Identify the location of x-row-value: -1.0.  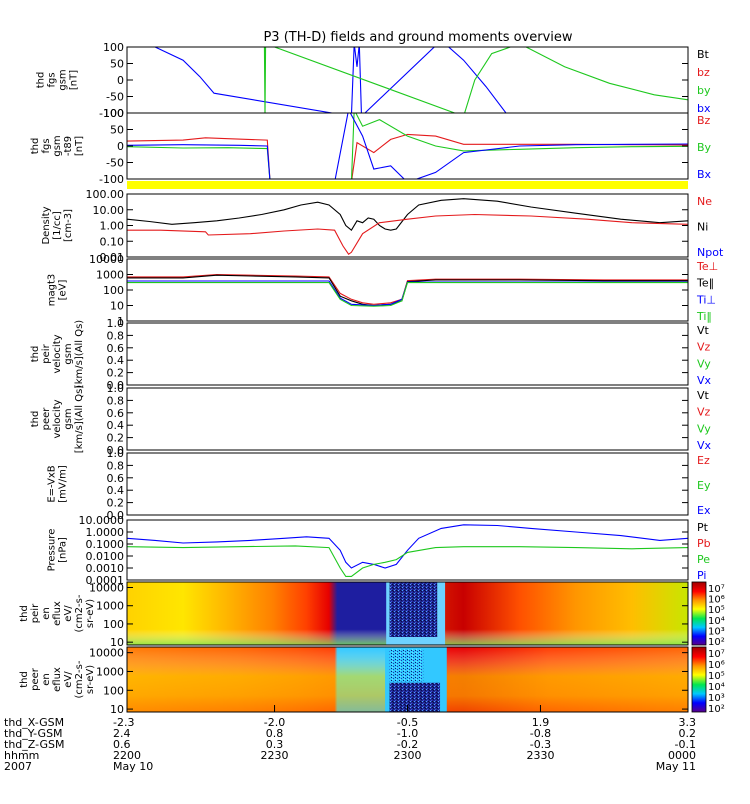
(407, 733).